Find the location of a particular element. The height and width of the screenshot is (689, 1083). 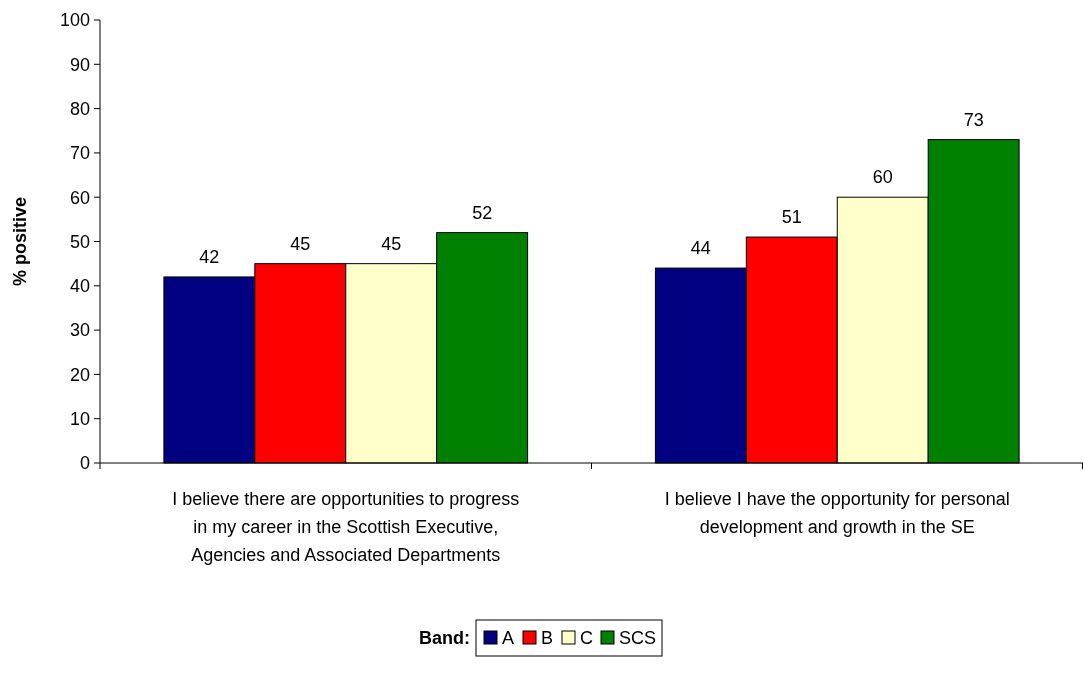

y-tick-label: 50 is located at coordinates (79, 241).